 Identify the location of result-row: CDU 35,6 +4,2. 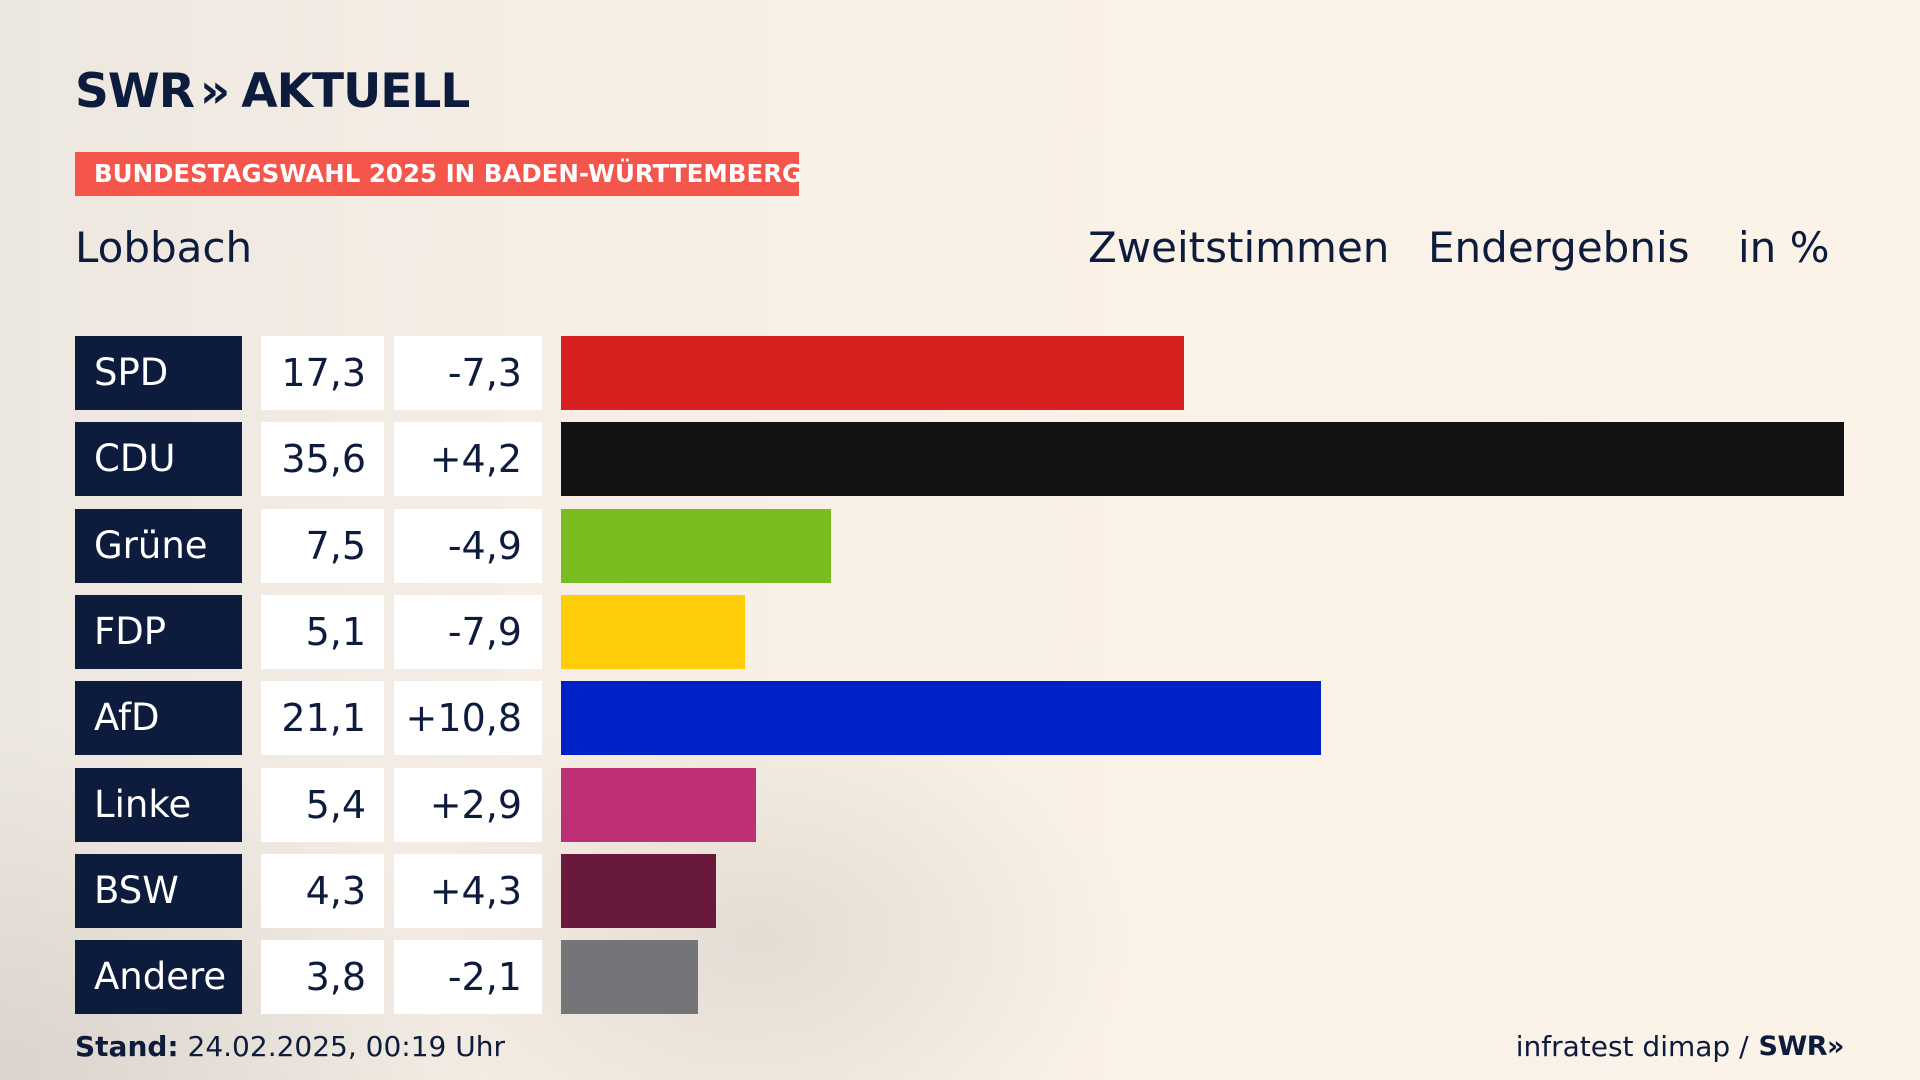
(960, 459).